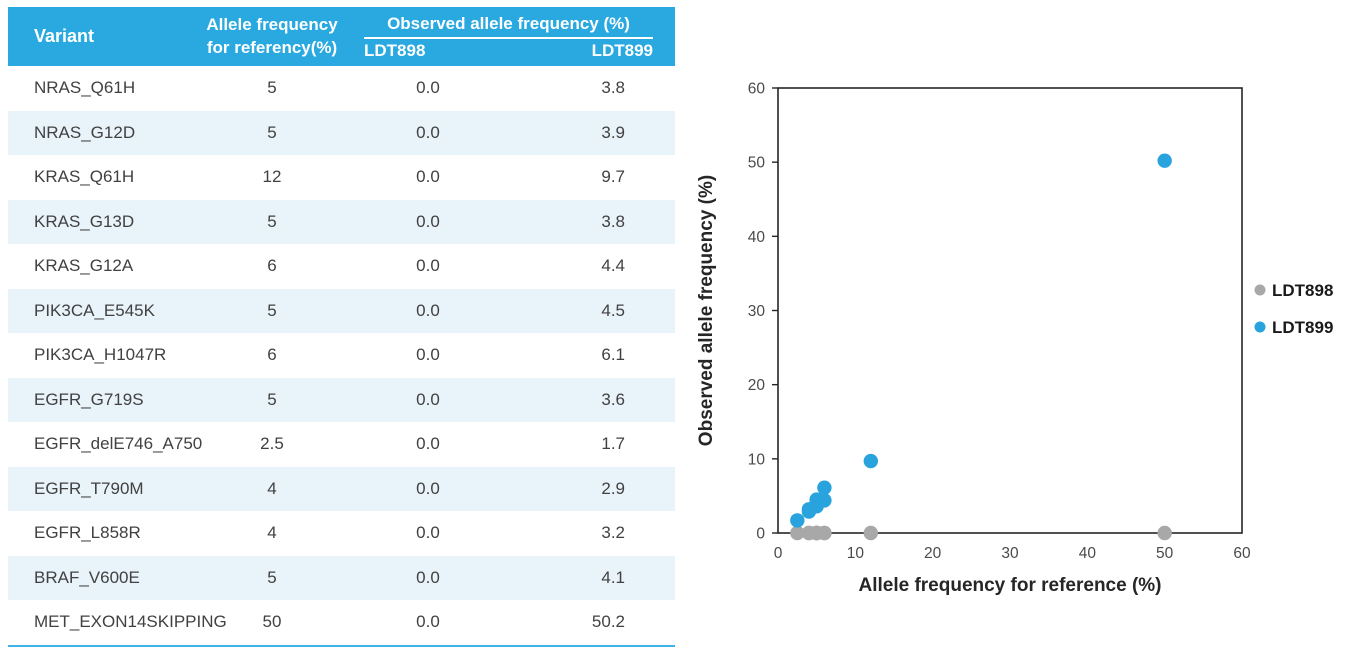 The width and height of the screenshot is (1353, 652). What do you see at coordinates (1260, 327) in the screenshot?
I see `legend-marker-ldt899` at bounding box center [1260, 327].